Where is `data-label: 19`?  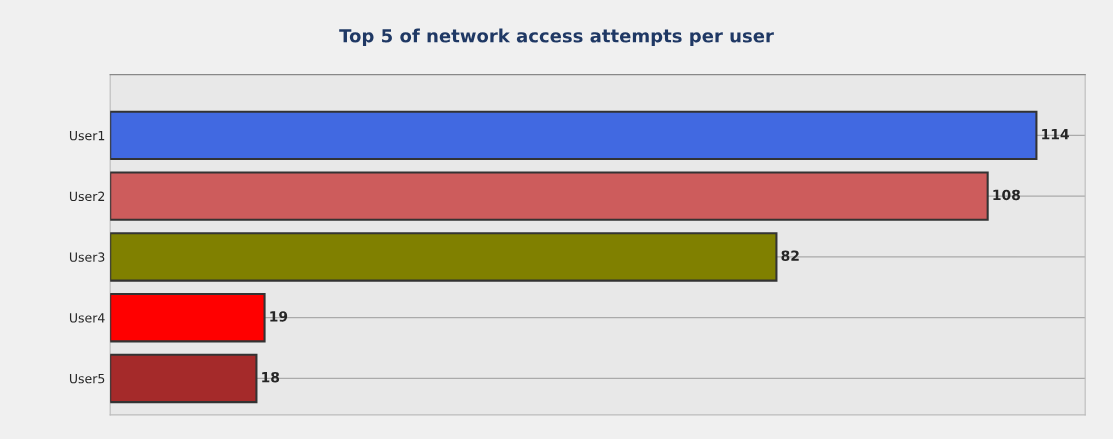 data-label: 19 is located at coordinates (279, 316).